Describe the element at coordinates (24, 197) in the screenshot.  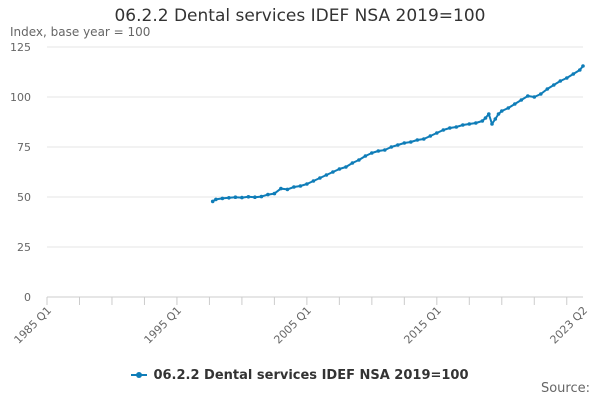
I see `y-tick-label: 50` at that location.